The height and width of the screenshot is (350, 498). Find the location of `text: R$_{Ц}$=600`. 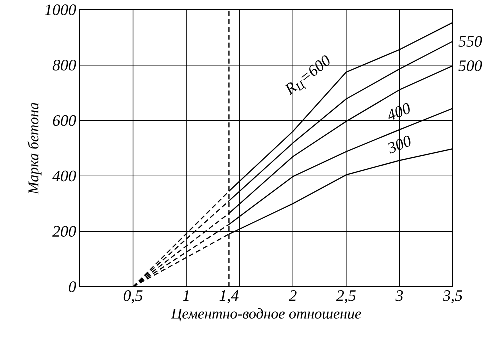

text: R$_{Ц}$=600 is located at coordinates (307, 76).